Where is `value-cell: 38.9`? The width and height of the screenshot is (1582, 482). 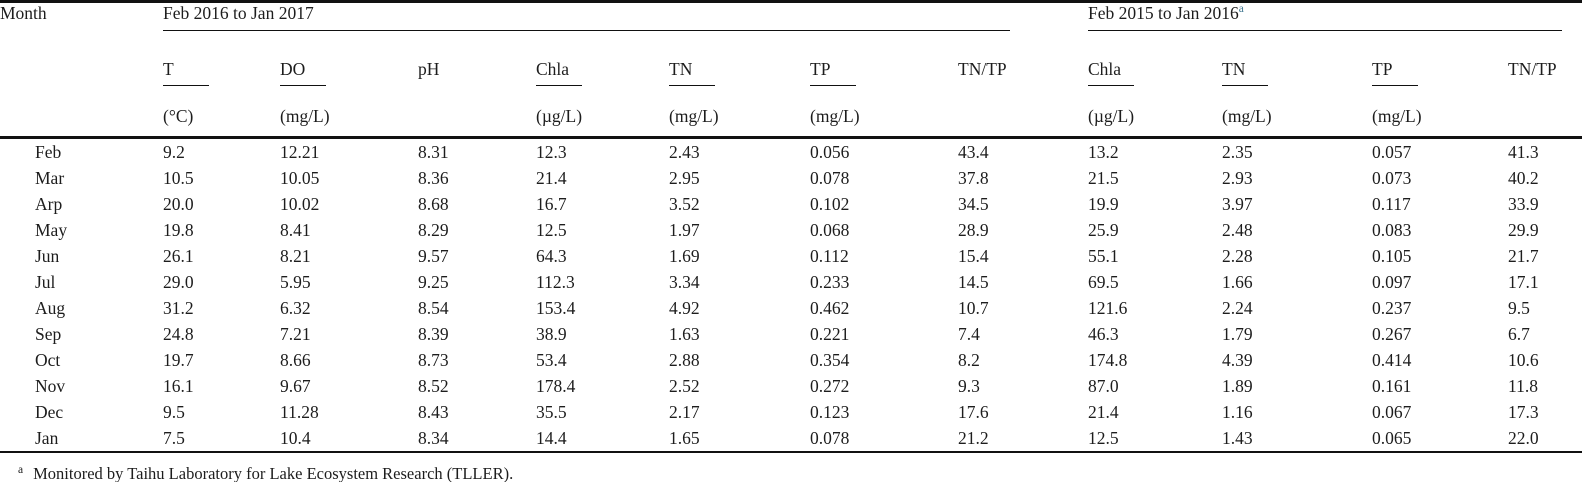
value-cell: 38.9 is located at coordinates (551, 334).